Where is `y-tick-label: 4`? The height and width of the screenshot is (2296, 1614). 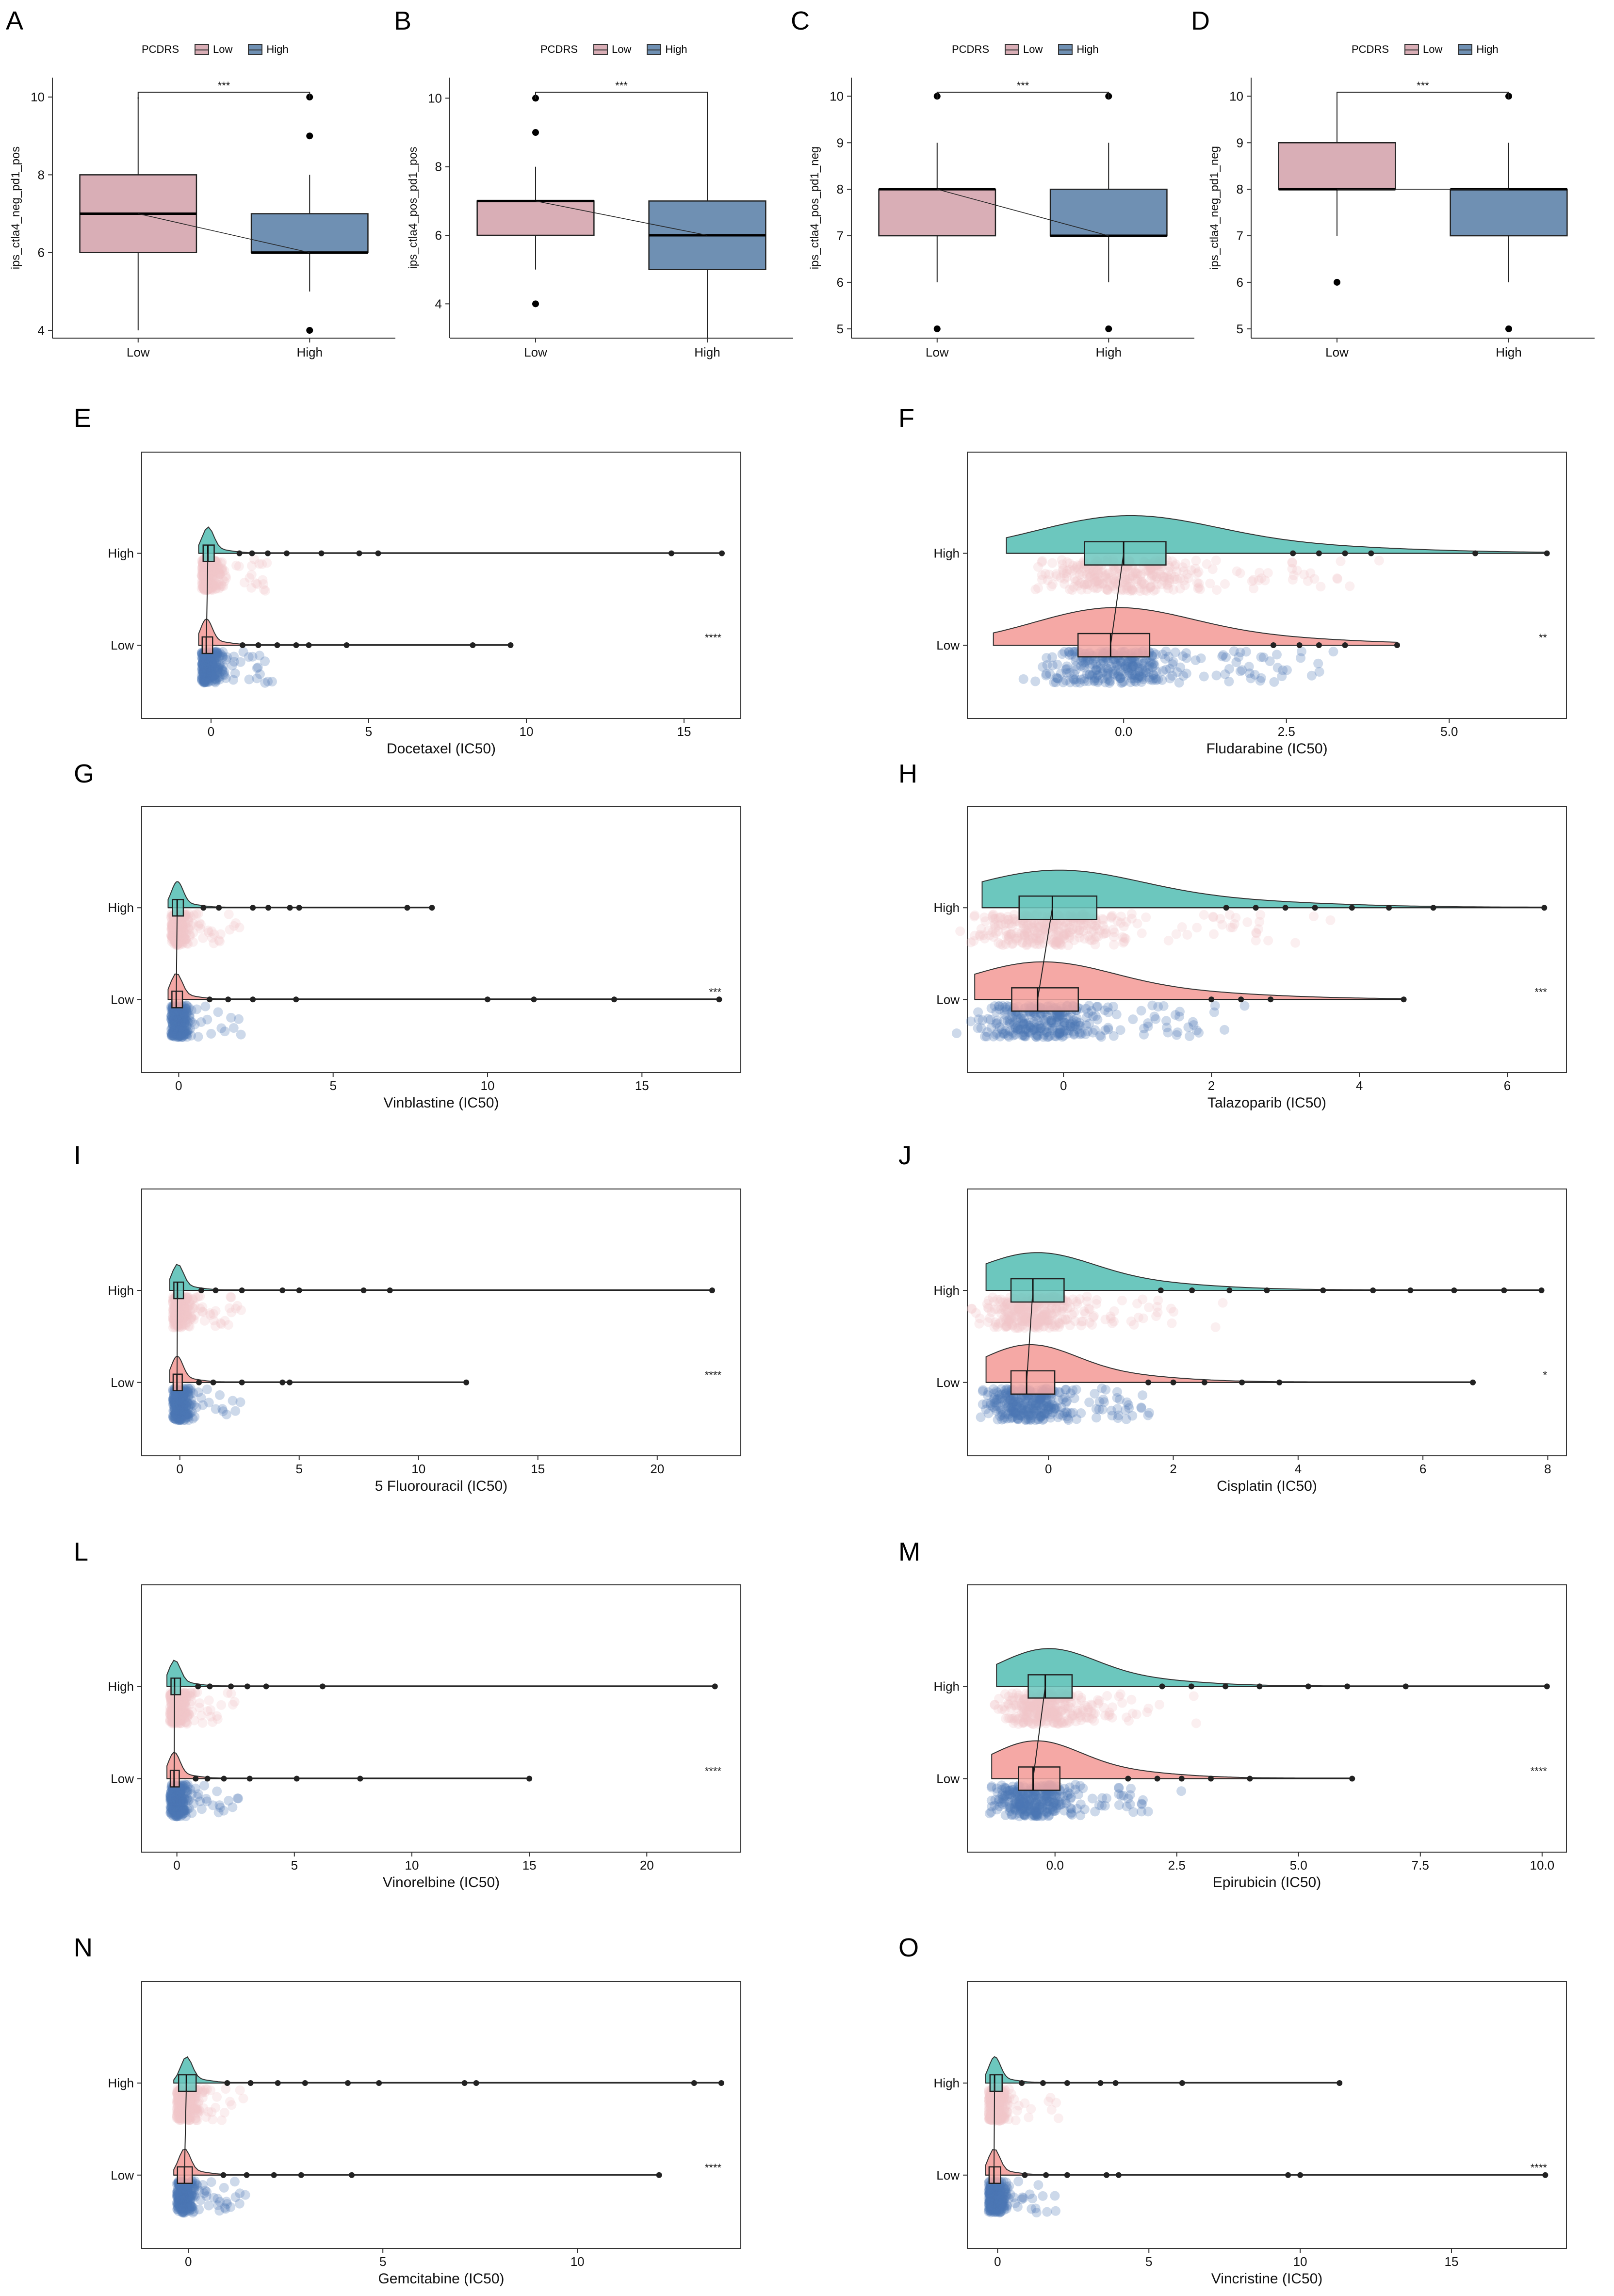
y-tick-label: 4 is located at coordinates (439, 303).